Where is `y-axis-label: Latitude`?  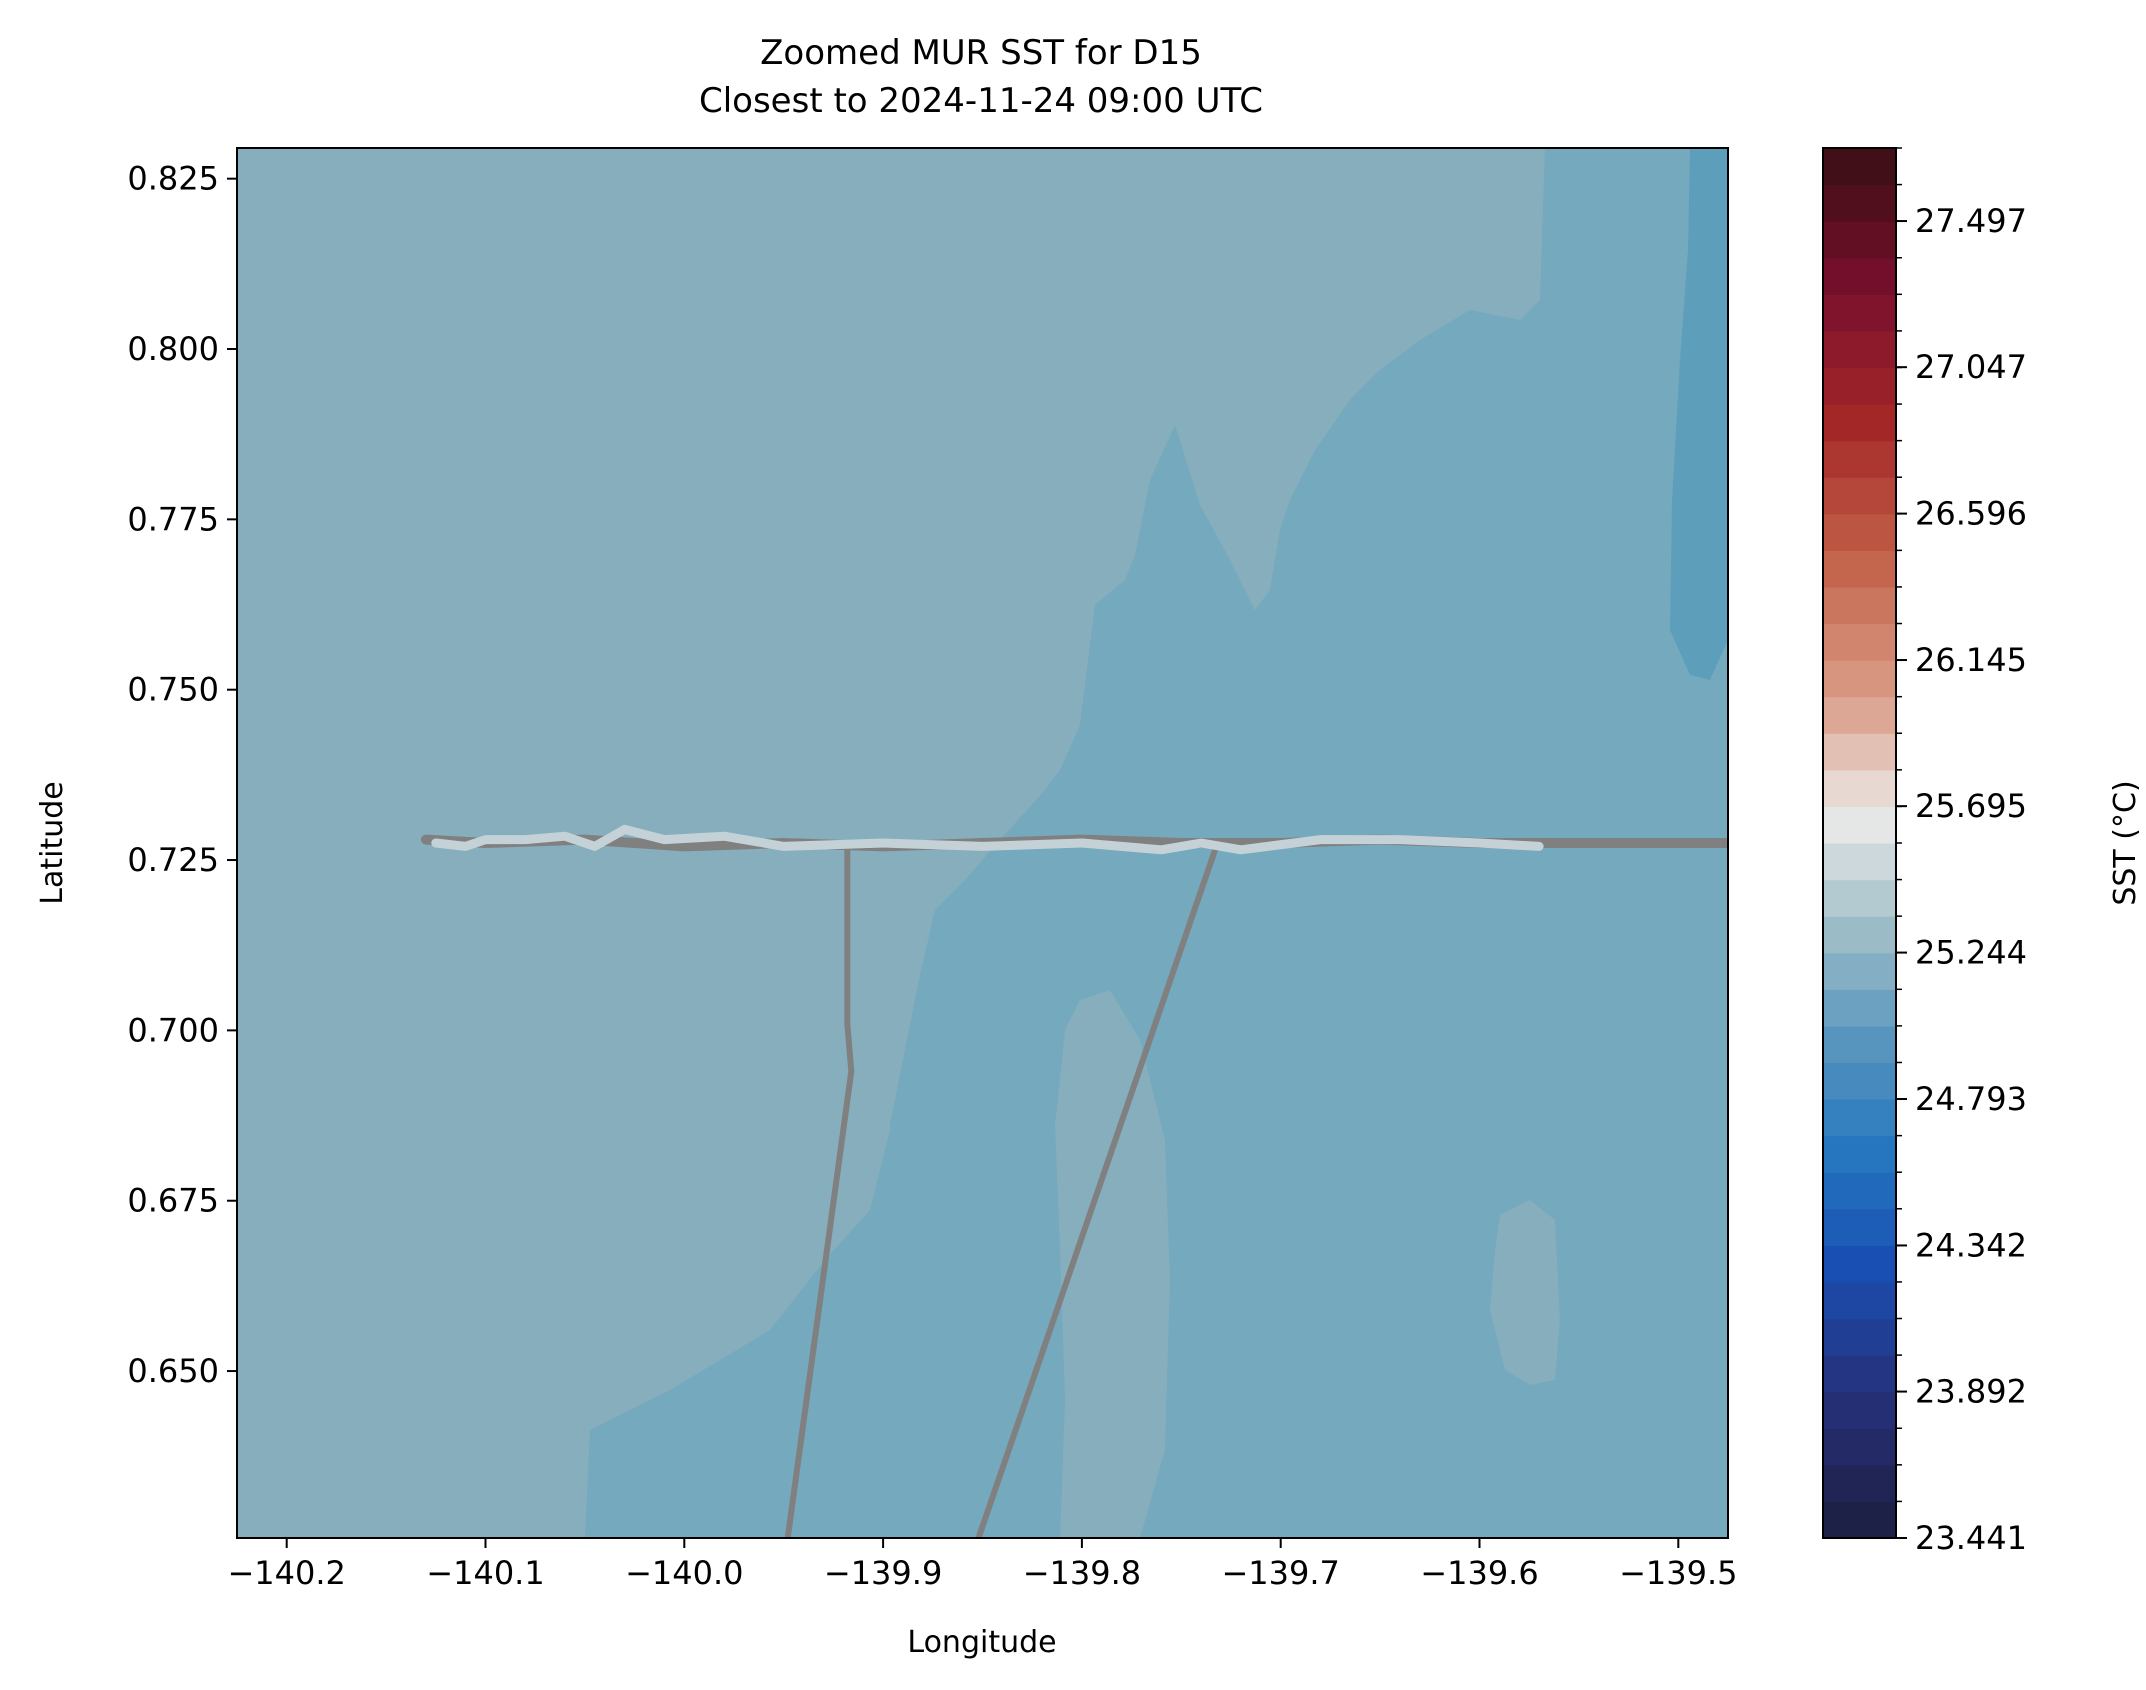 y-axis-label: Latitude is located at coordinates (52, 842).